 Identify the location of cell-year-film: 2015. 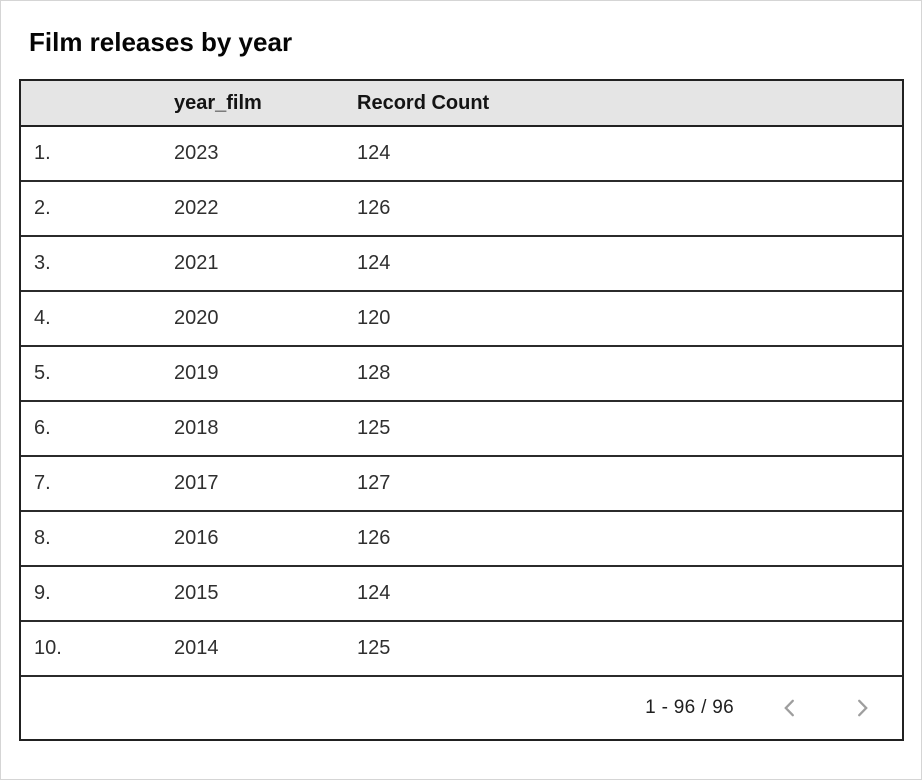
(196, 593).